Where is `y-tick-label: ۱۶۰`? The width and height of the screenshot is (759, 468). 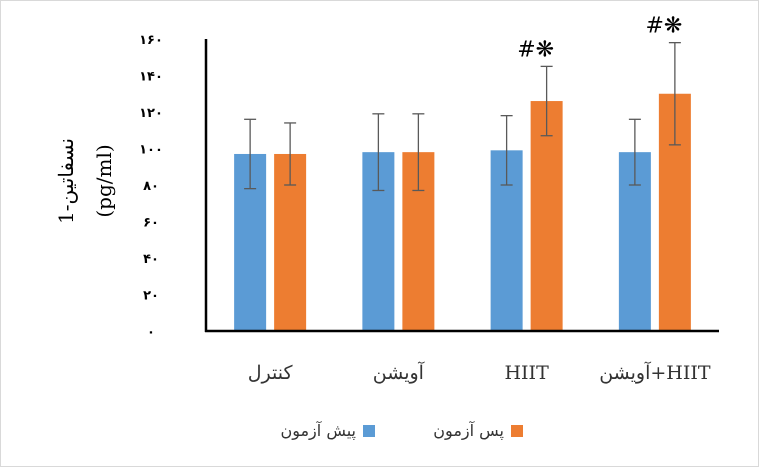 y-tick-label: ۱۶۰ is located at coordinates (151, 40).